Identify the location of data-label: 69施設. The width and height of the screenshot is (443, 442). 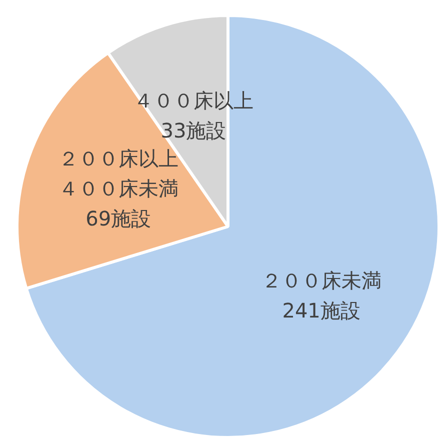
(119, 218).